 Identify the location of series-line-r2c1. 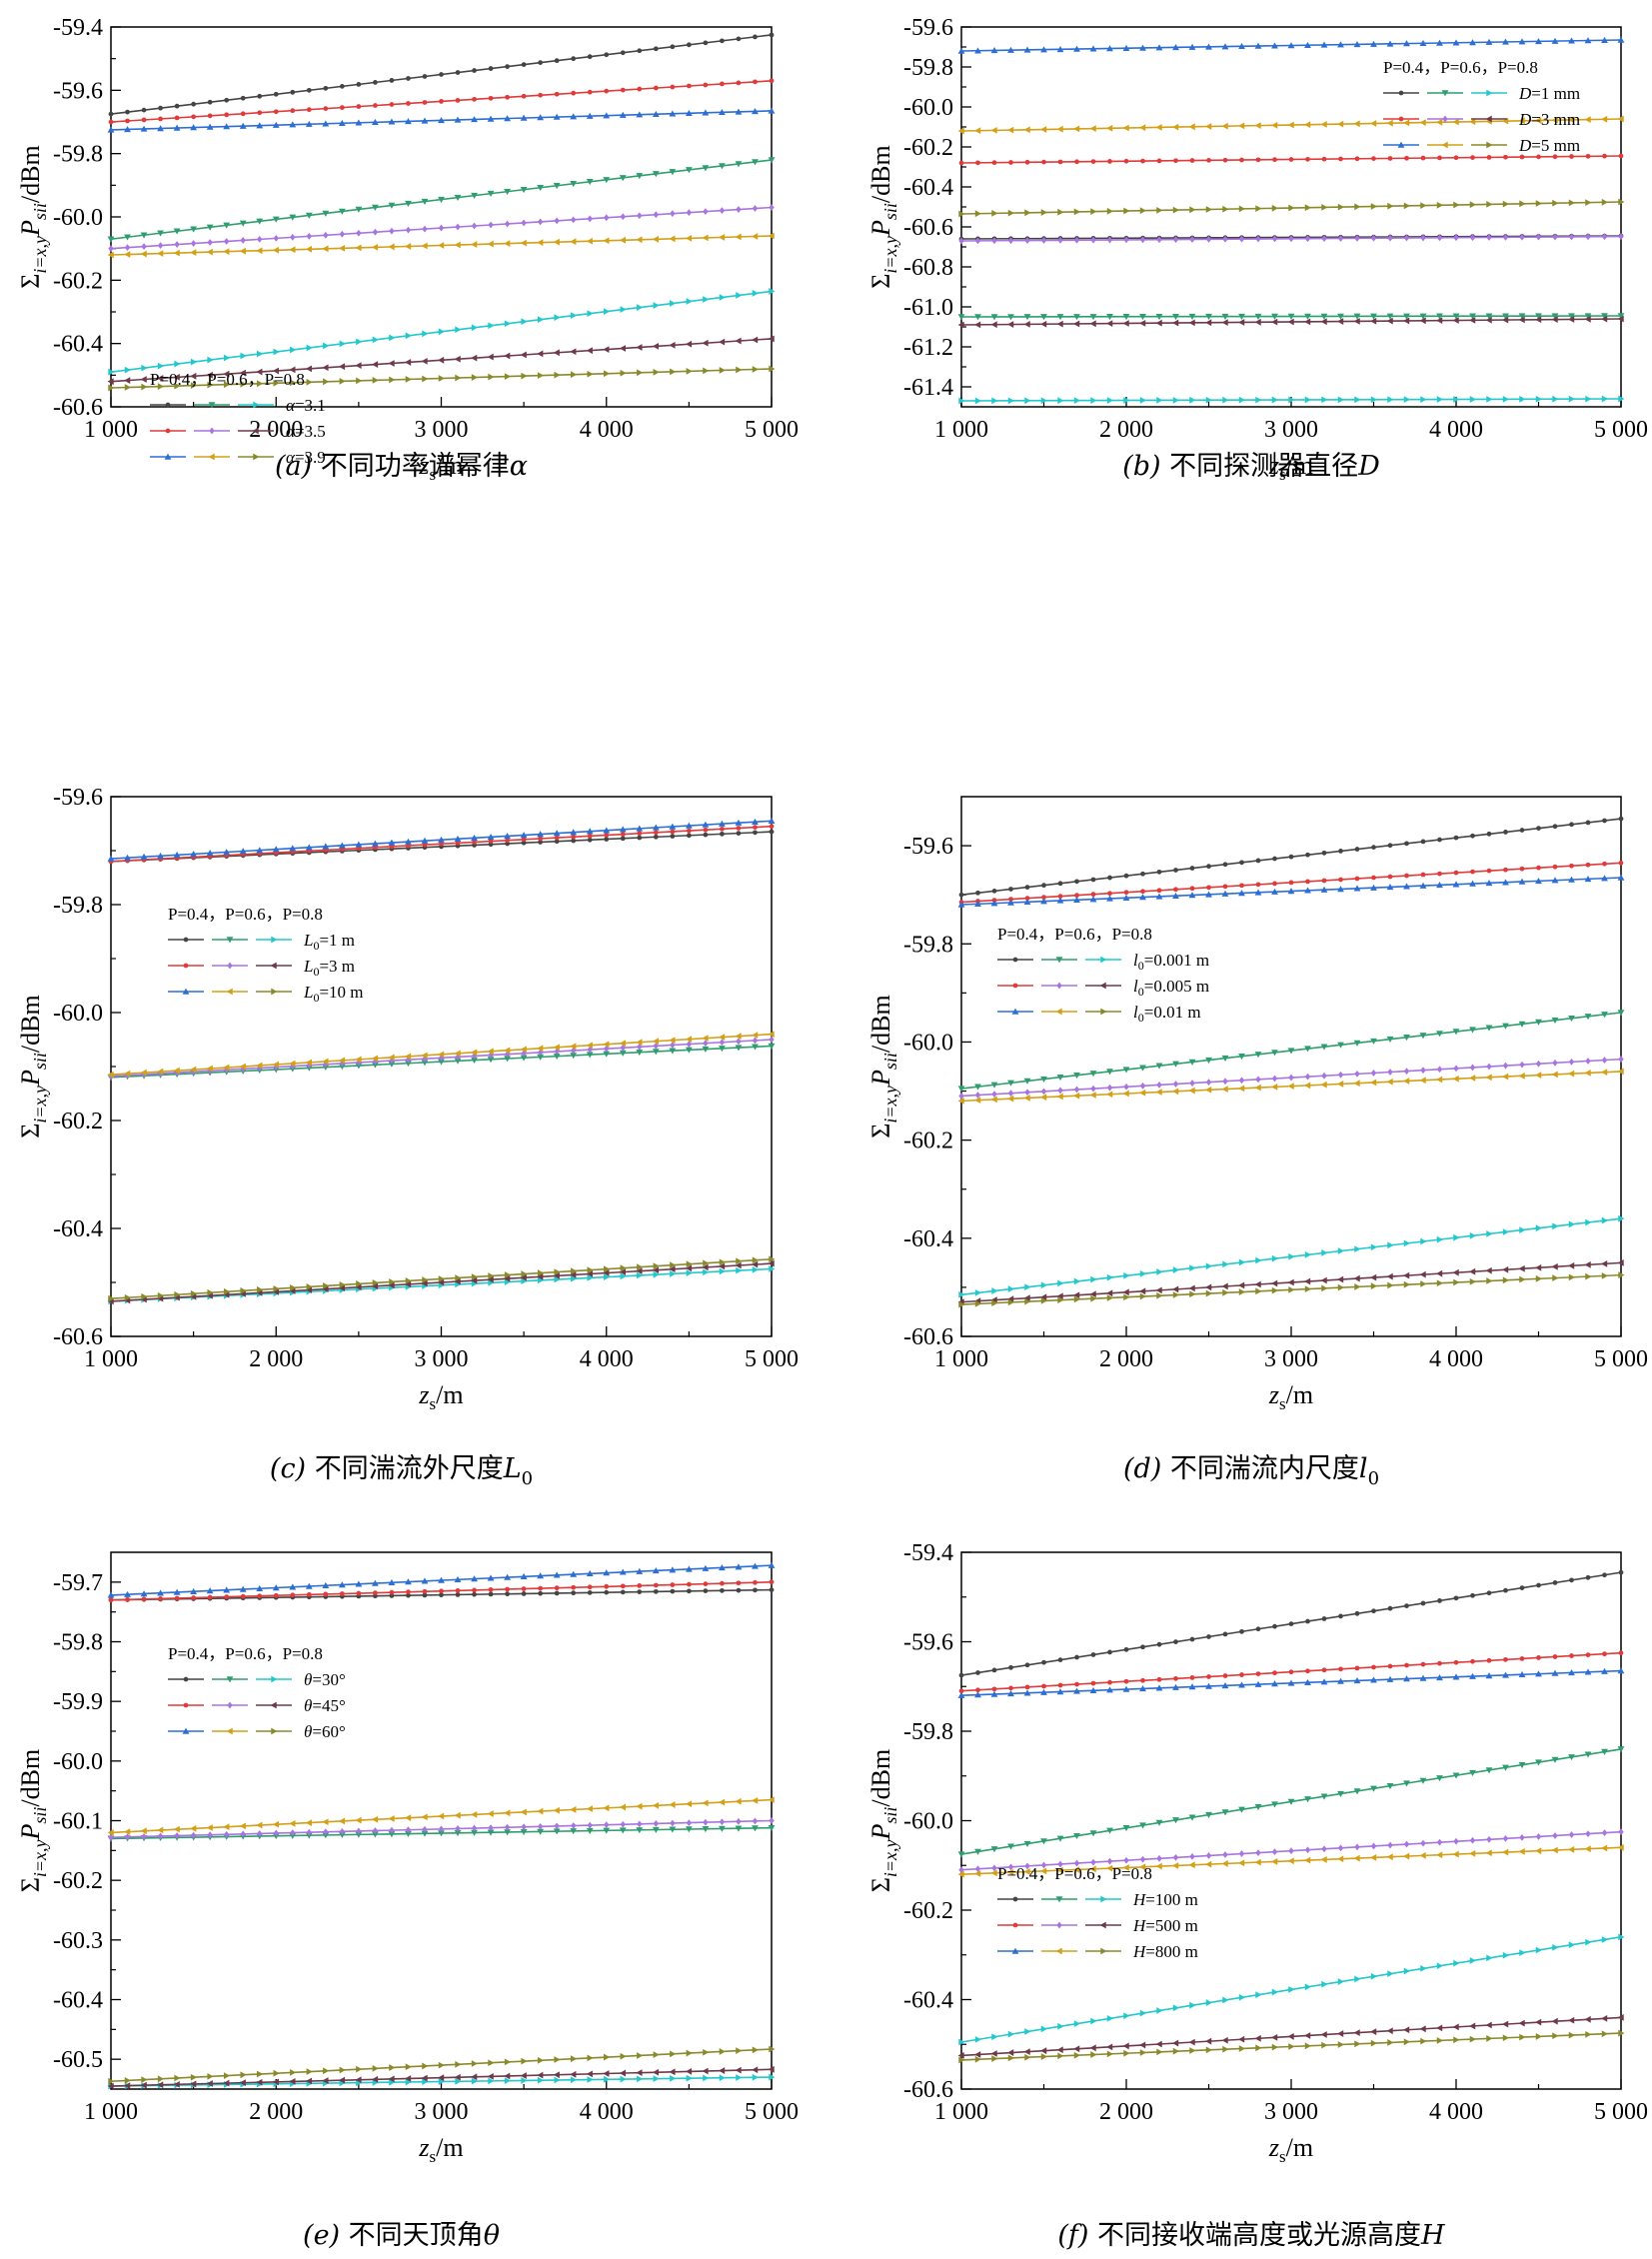
(441, 246).